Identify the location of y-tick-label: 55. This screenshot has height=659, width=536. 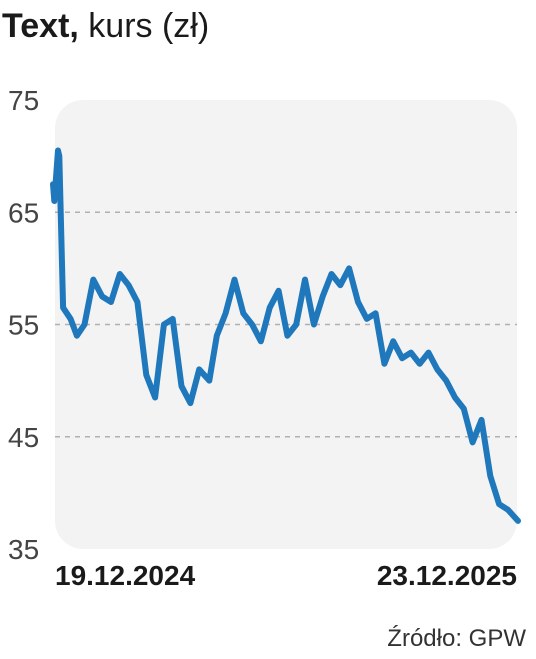
(23, 325).